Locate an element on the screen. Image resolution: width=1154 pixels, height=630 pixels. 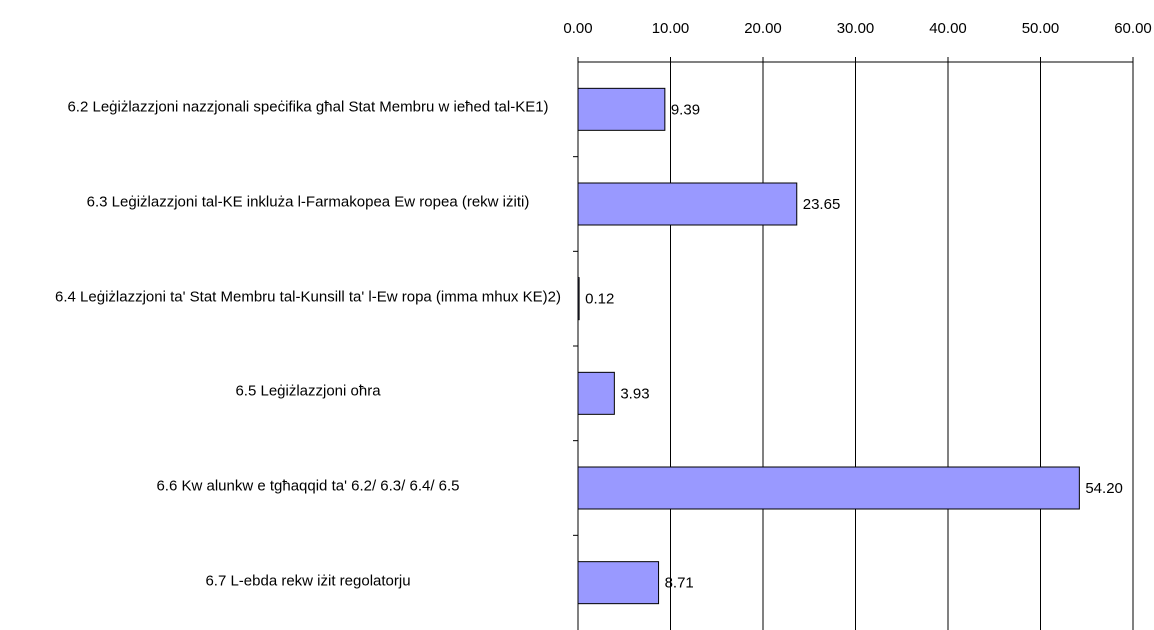
value-label: 0.12 is located at coordinates (599, 299).